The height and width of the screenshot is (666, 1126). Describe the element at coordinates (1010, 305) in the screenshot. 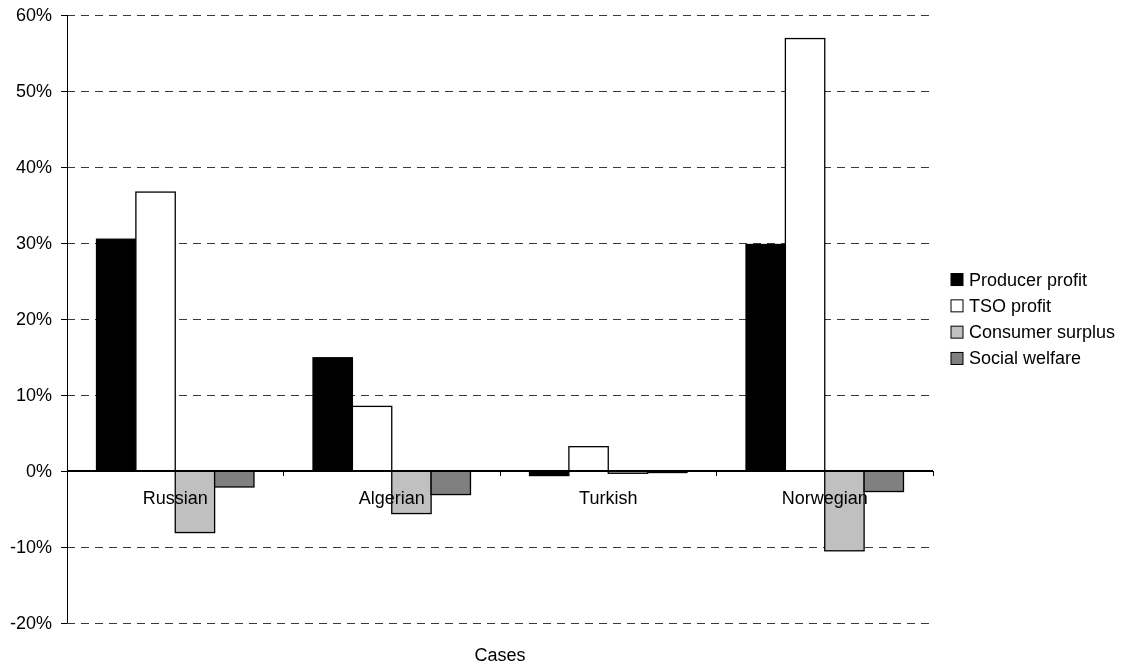

I see `legend-label: TSO profit` at that location.